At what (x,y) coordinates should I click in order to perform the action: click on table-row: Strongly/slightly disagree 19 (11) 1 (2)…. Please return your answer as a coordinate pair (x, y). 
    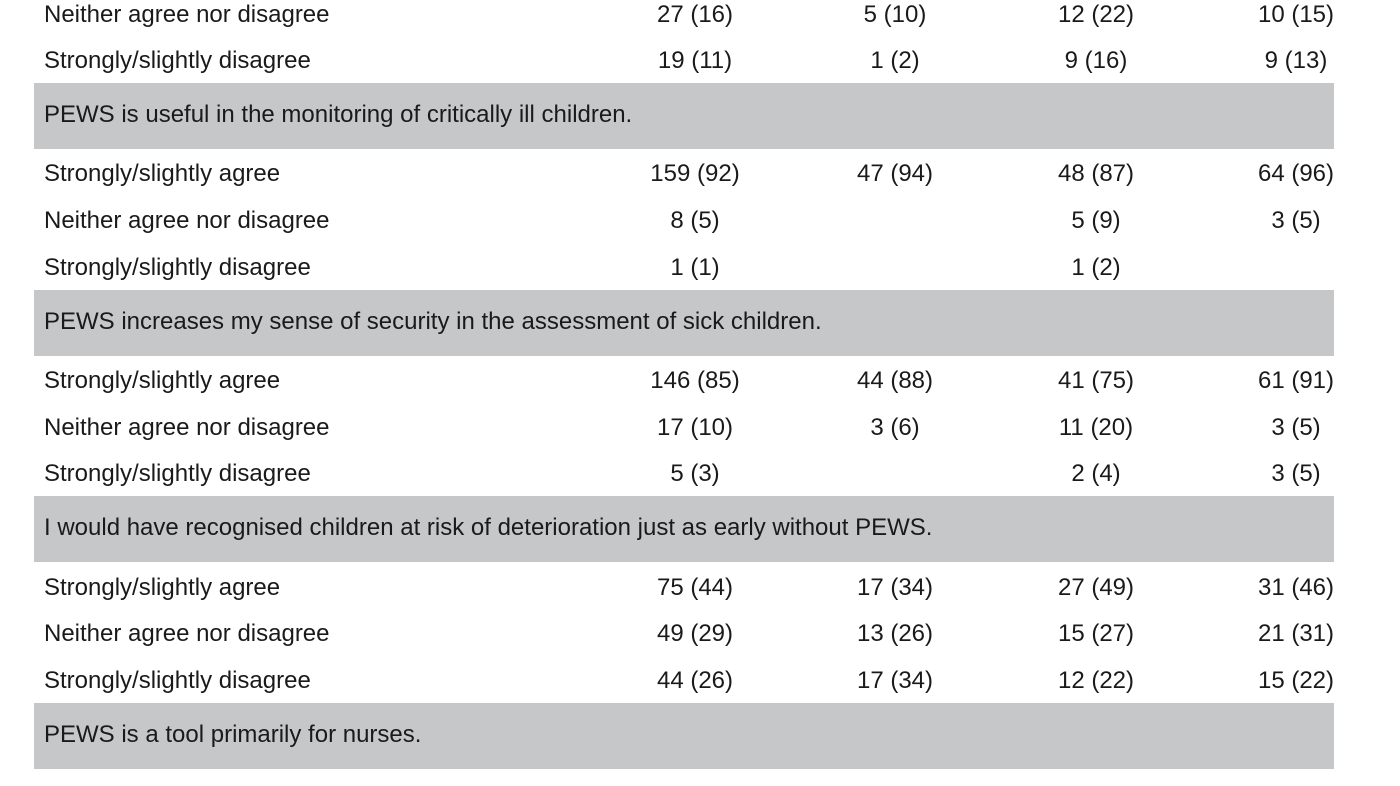
    Looking at the image, I should click on (684, 69).